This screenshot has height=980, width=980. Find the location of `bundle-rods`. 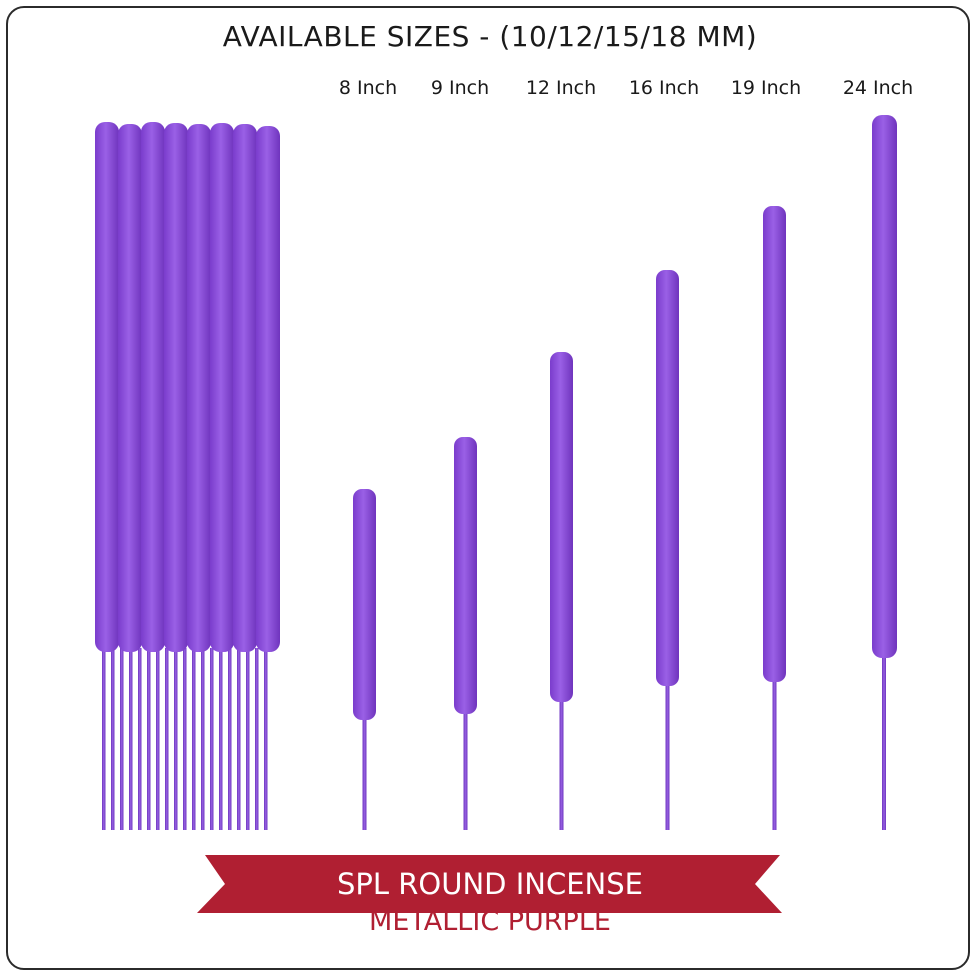

bundle-rods is located at coordinates (185, 739).